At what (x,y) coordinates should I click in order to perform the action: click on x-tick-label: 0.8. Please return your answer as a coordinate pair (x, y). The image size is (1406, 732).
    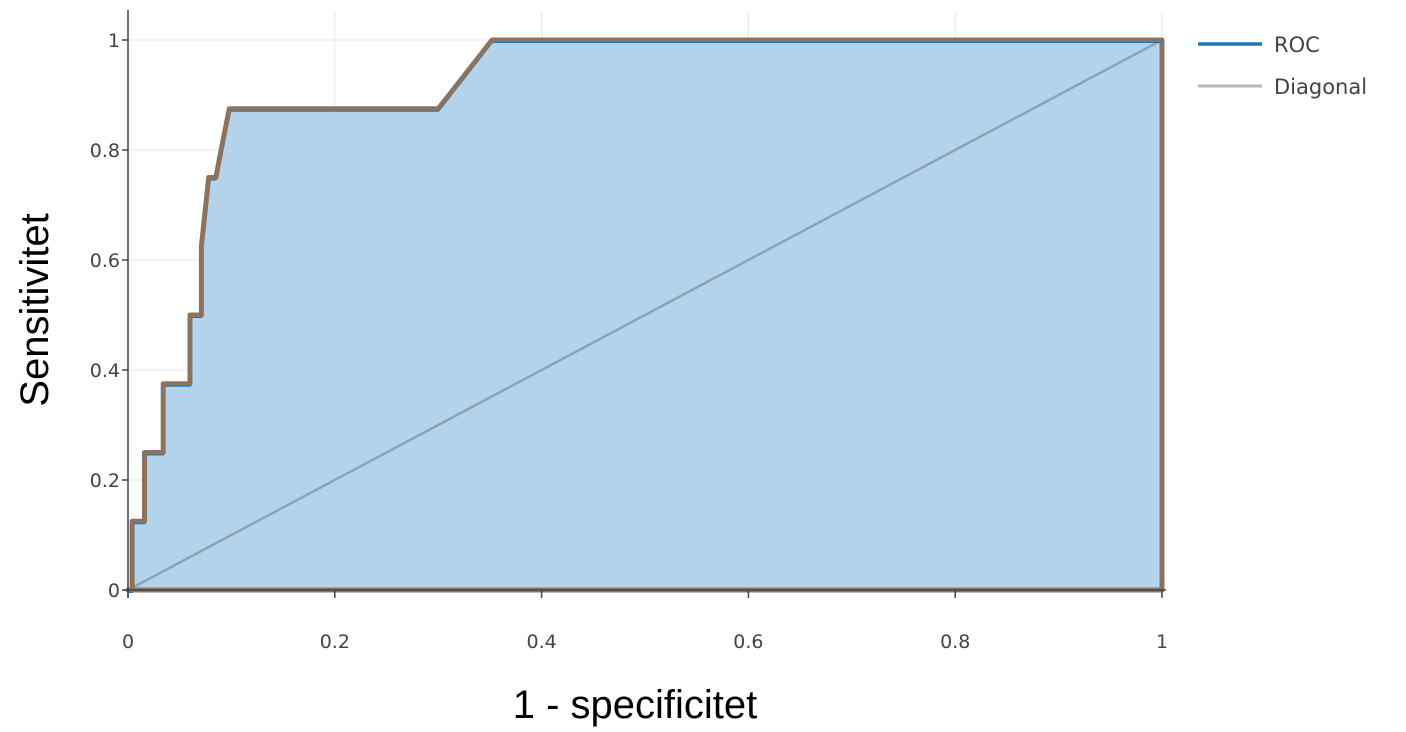
    Looking at the image, I should click on (955, 642).